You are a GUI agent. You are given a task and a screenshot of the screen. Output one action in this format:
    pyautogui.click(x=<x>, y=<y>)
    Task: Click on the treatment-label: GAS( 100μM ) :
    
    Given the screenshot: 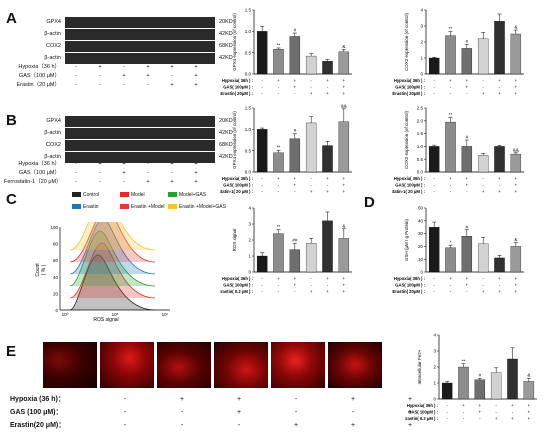 What is the action you would take?
    pyautogui.click(x=238, y=285)
    